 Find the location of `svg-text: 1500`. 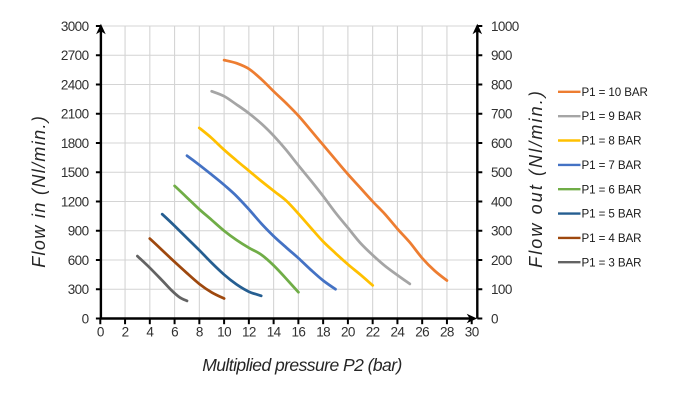

svg-text: 1500 is located at coordinates (75, 172).